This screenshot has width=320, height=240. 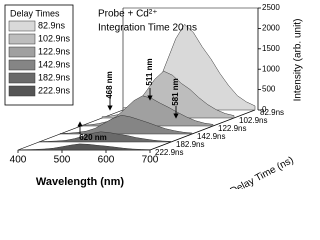 What do you see at coordinates (127, 14) in the screenshot?
I see `chart-title: Probe + Cd²⁺` at bounding box center [127, 14].